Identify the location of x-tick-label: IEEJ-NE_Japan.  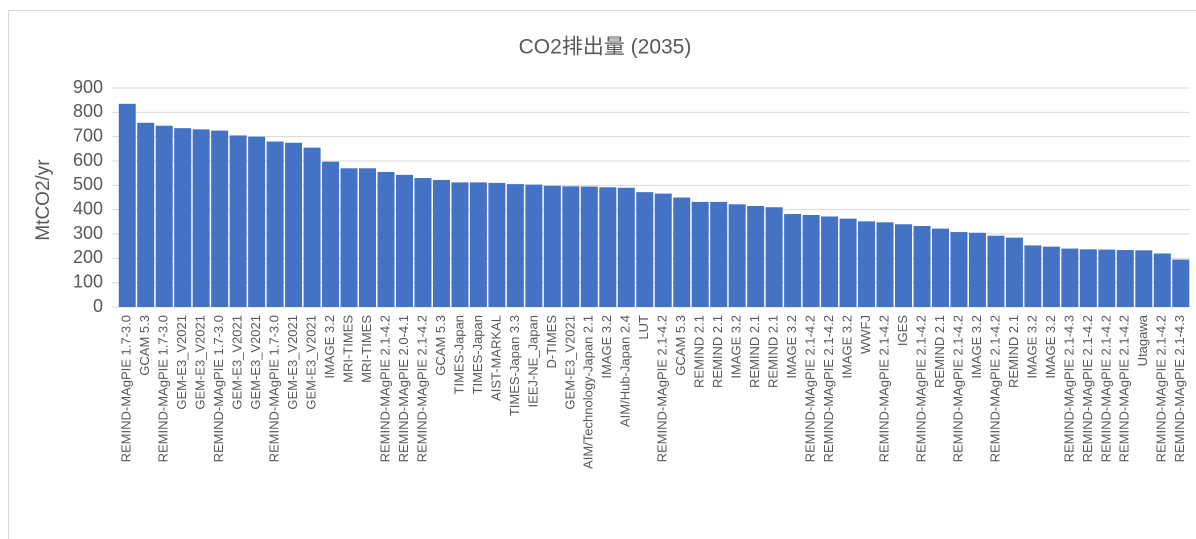
(532, 361).